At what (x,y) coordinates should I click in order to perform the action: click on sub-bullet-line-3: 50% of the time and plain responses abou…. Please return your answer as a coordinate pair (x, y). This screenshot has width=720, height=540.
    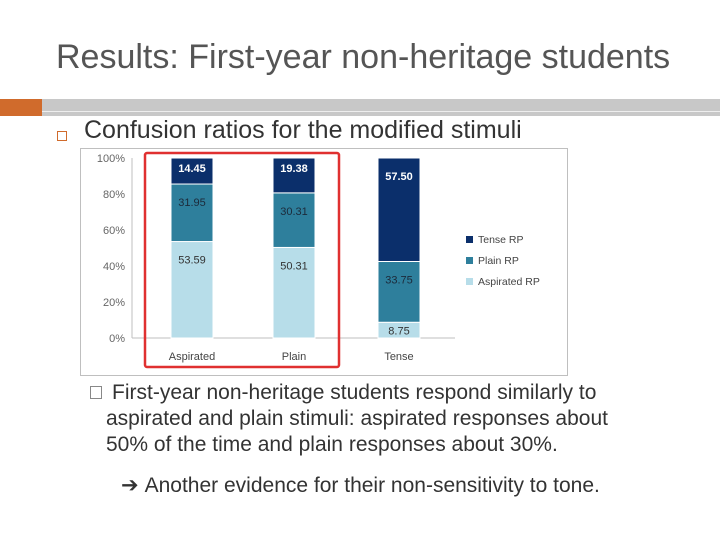
    Looking at the image, I should click on (332, 444).